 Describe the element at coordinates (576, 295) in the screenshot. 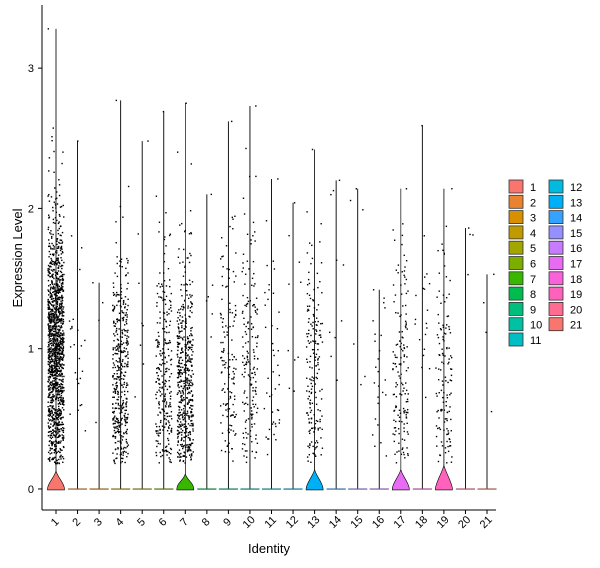

I see `legend-label-19: 19` at that location.